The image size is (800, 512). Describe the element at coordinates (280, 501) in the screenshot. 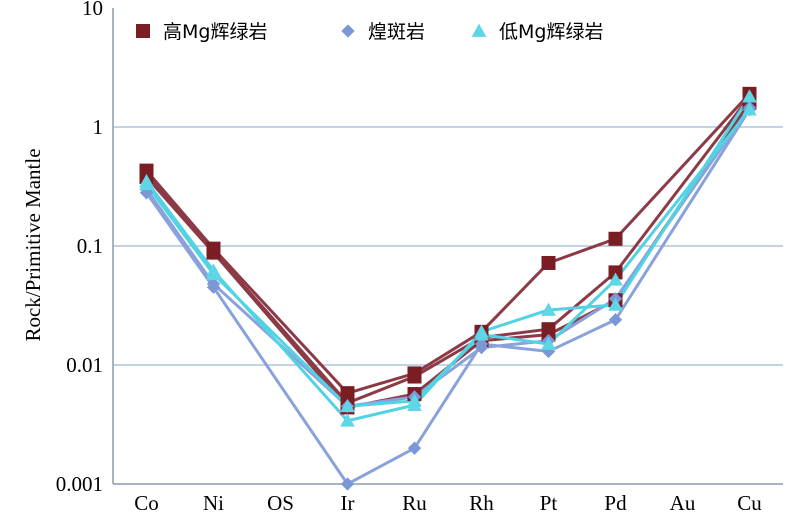

I see `x-tick-label: OS` at that location.